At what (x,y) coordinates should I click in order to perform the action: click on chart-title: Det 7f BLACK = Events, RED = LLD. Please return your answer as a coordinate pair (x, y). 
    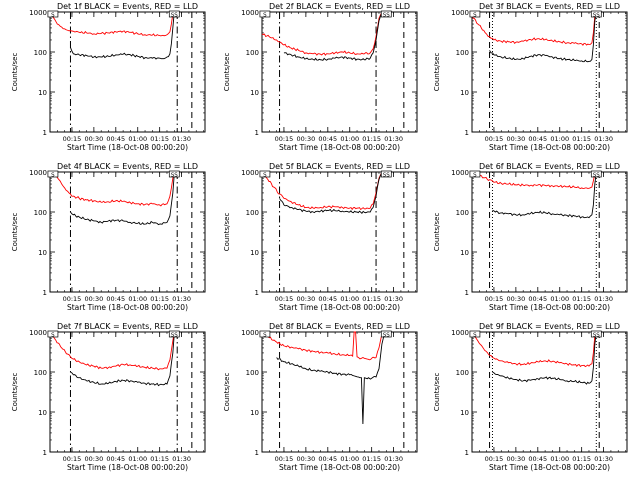
    Looking at the image, I should click on (127, 326).